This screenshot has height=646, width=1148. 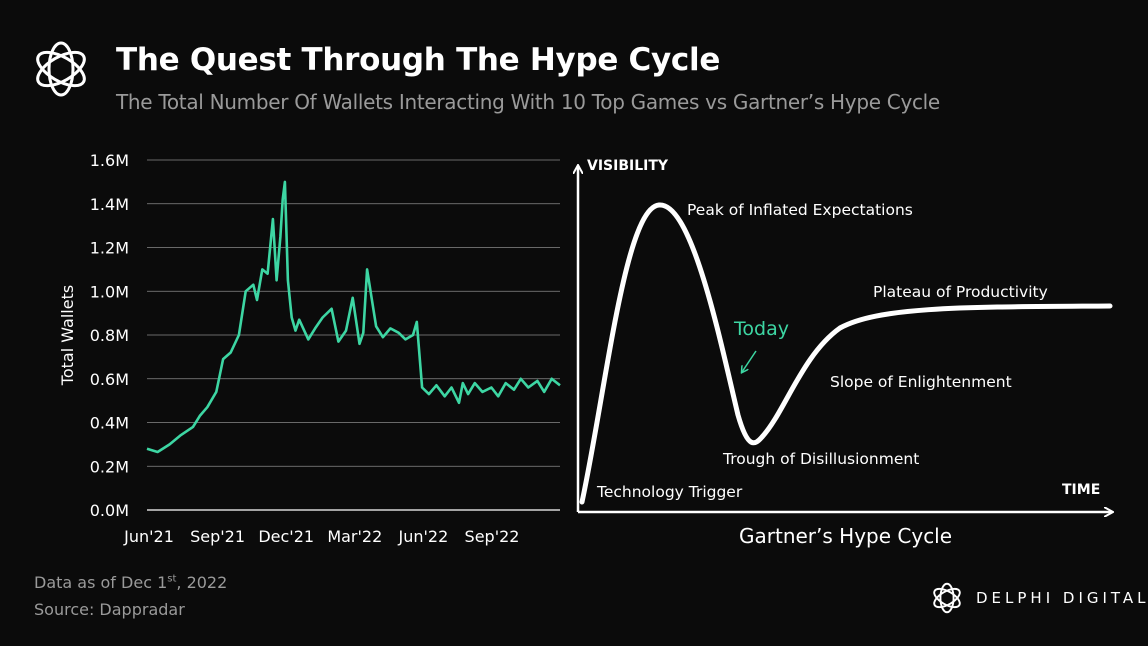 What do you see at coordinates (628, 166) in the screenshot?
I see `y-axis-label: VISIBILITY` at bounding box center [628, 166].